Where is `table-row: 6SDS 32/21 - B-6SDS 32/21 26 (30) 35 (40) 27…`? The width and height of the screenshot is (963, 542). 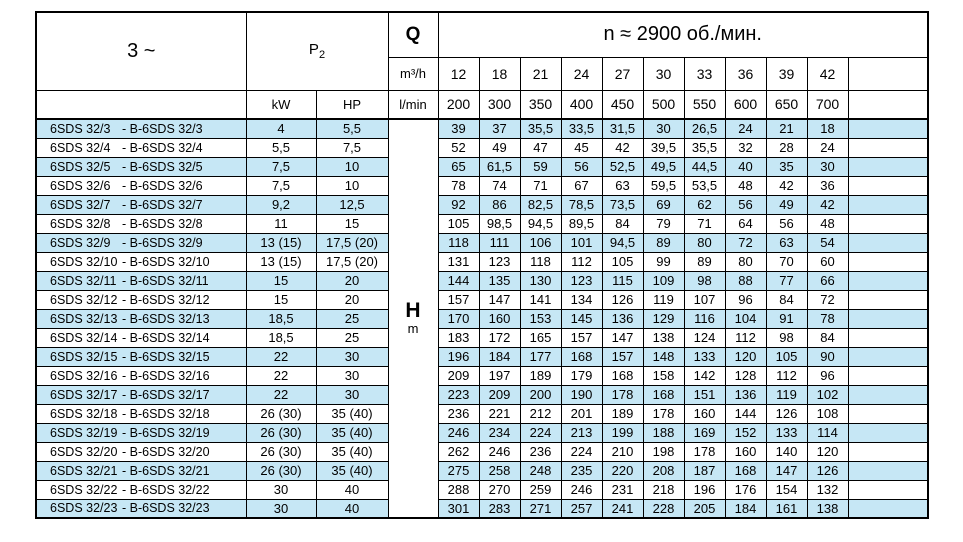
table-row: 6SDS 32/21 - B-6SDS 32/21 26 (30) 35 (40) 27… is located at coordinates (482, 470).